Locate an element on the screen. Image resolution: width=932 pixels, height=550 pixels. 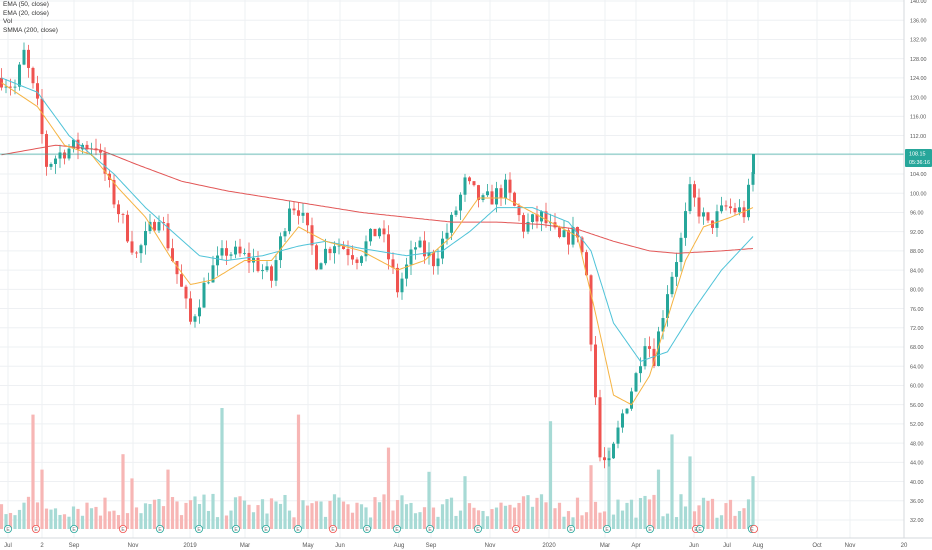
price-tick-label: 120.00 is located at coordinates (918, 98).